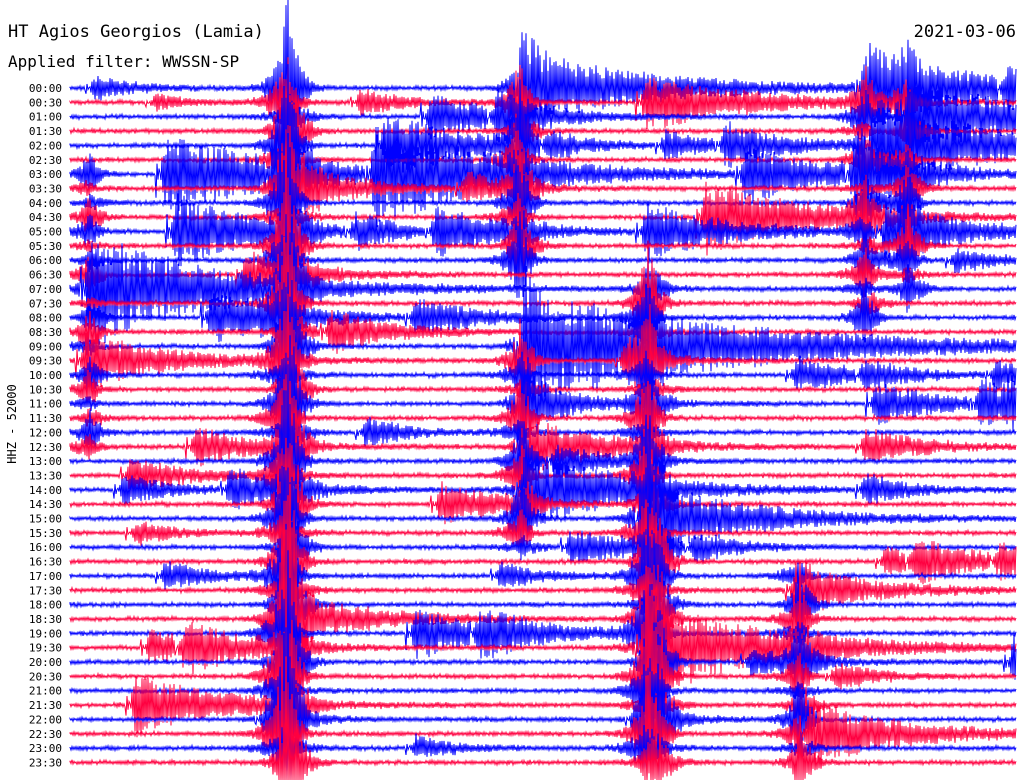 Image resolution: width=1024 pixels, height=780 pixels. Describe the element at coordinates (45, 318) in the screenshot. I see `row-time-label: 08:00` at that location.